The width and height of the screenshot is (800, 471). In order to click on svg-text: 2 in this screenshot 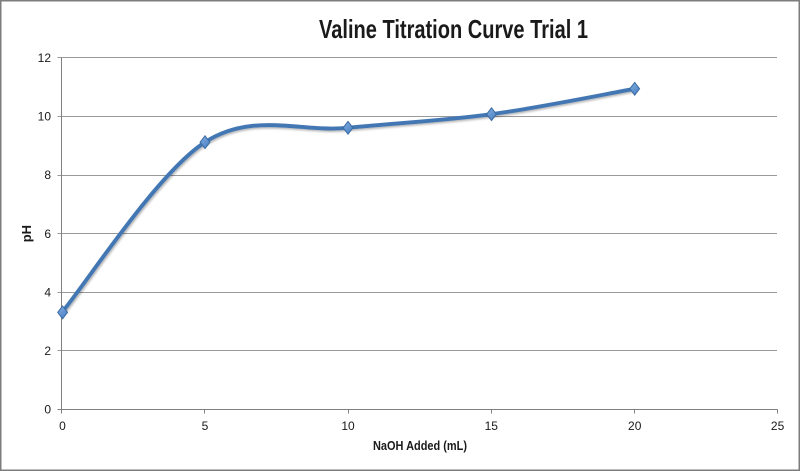, I will do `click(47, 351)`.